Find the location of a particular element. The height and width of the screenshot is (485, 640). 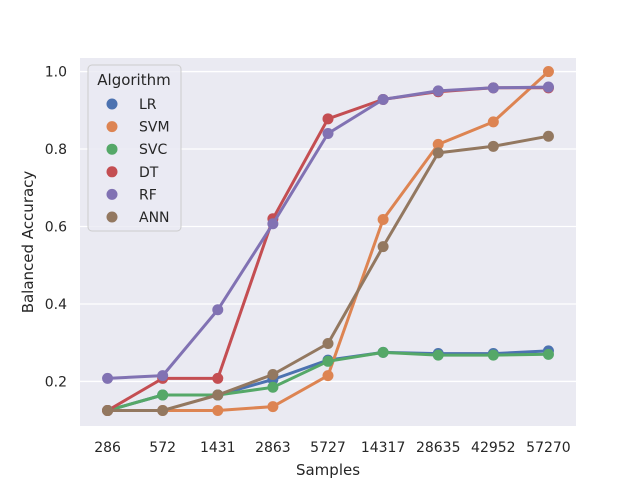

legend-label-svc: SVC is located at coordinates (153, 150).